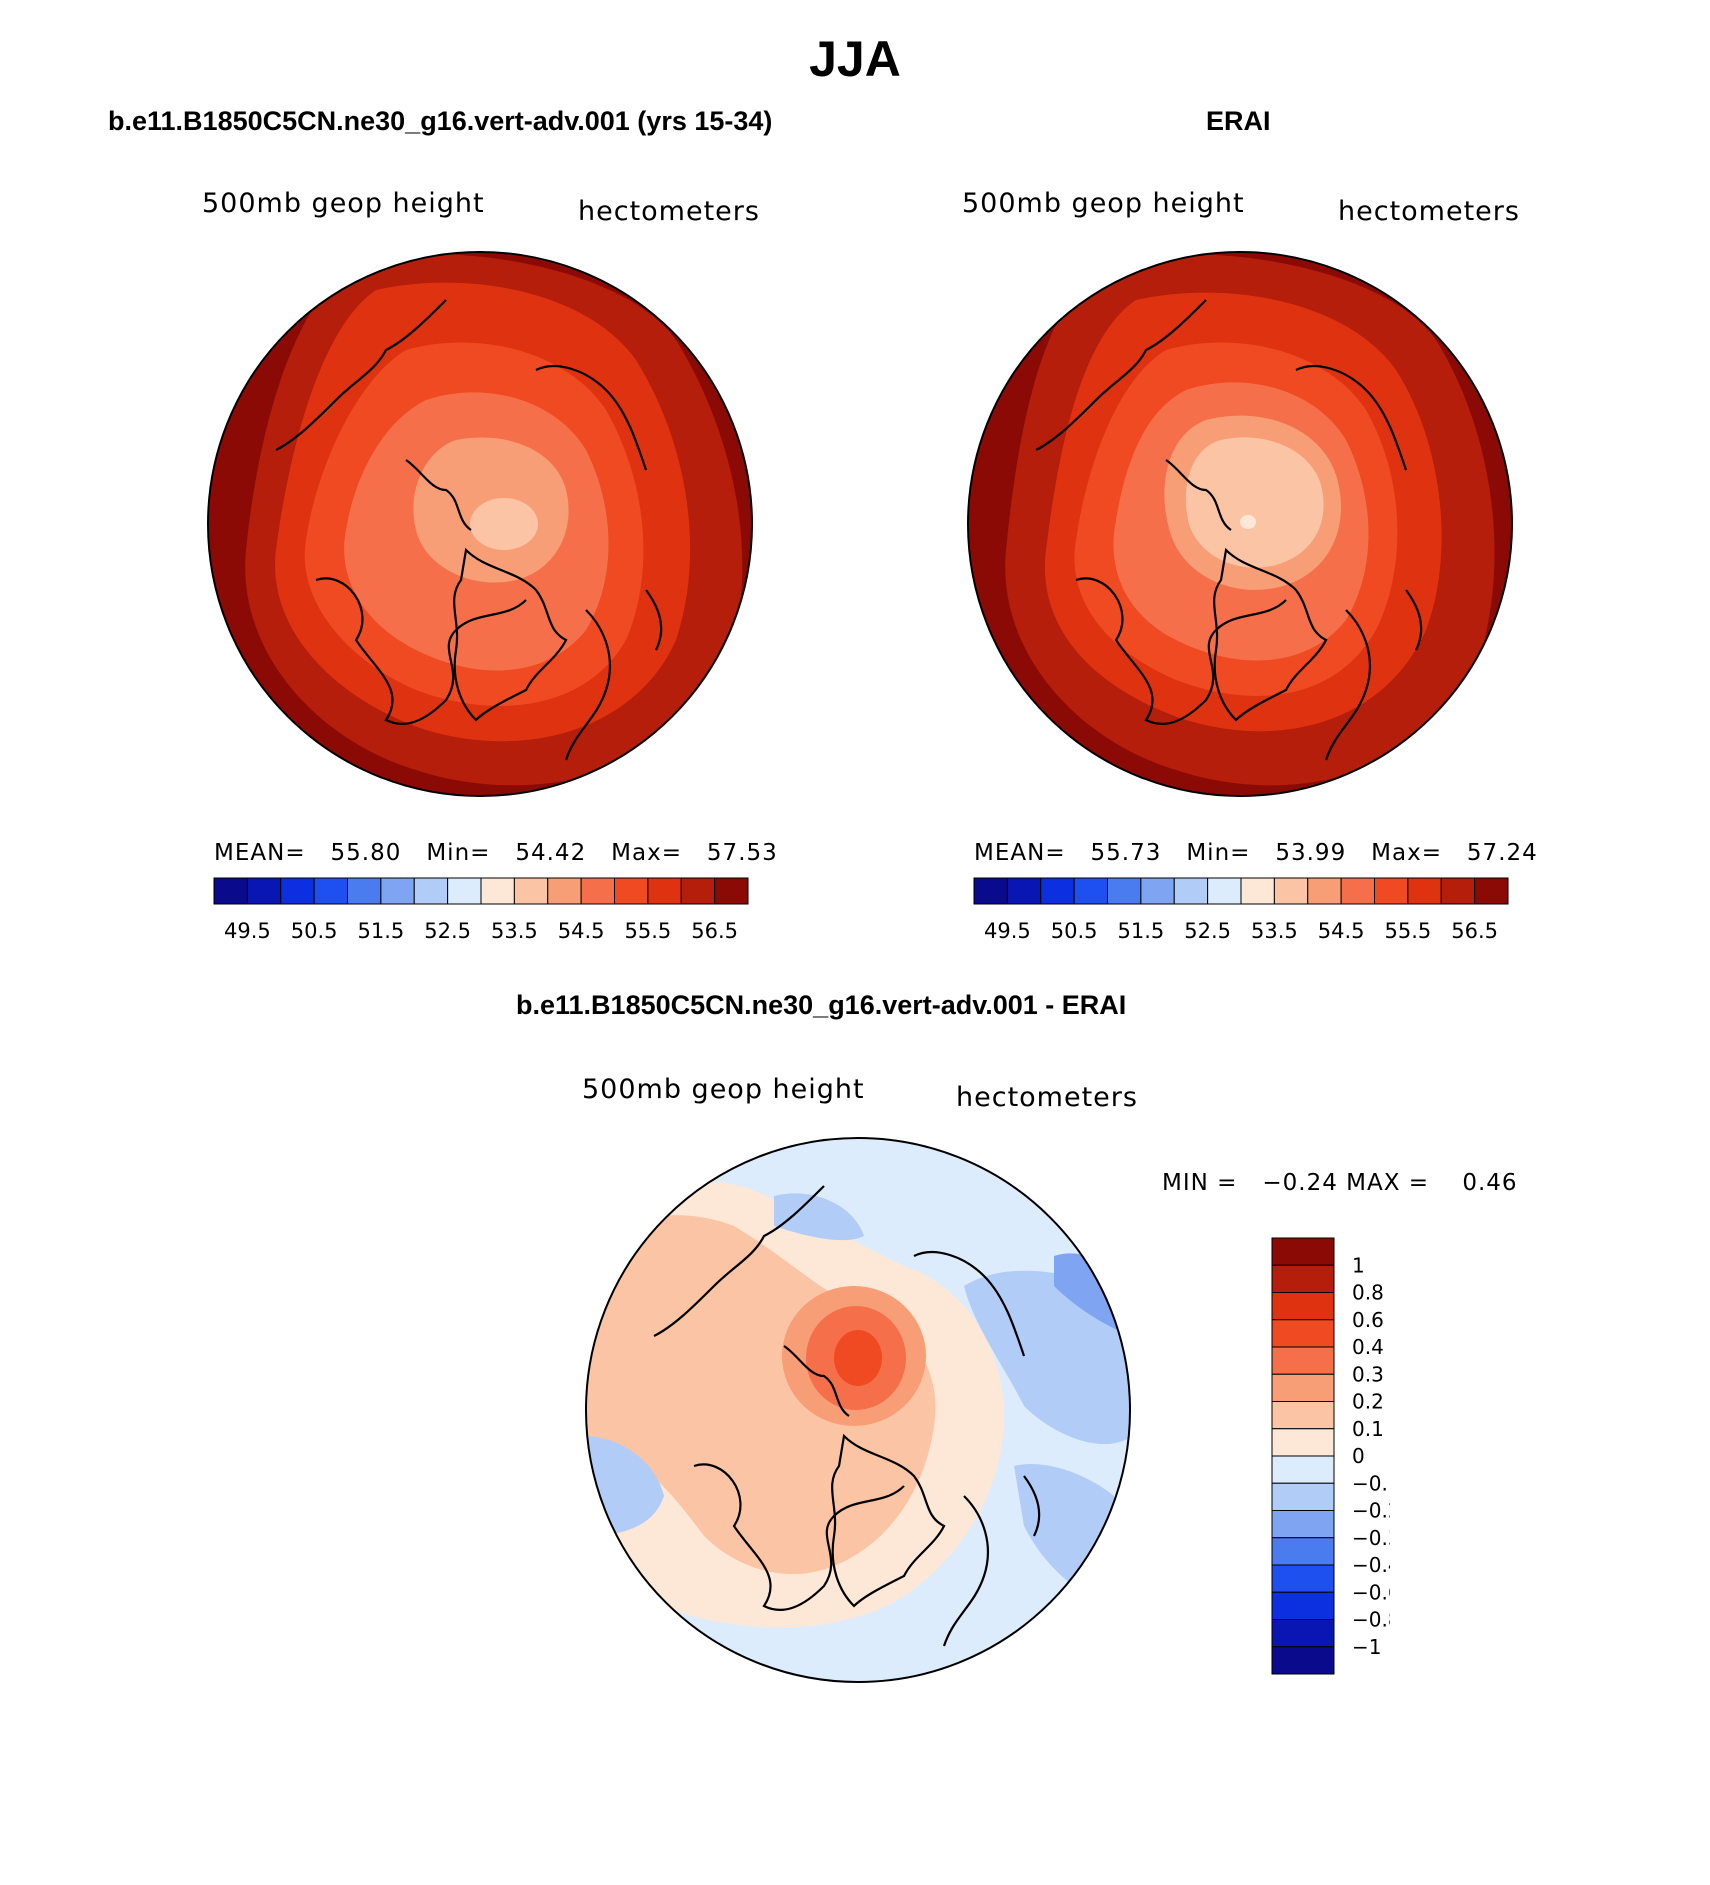 The image size is (1710, 1885). I want to click on colorbar-1-tick: 49.5, so click(247, 930).